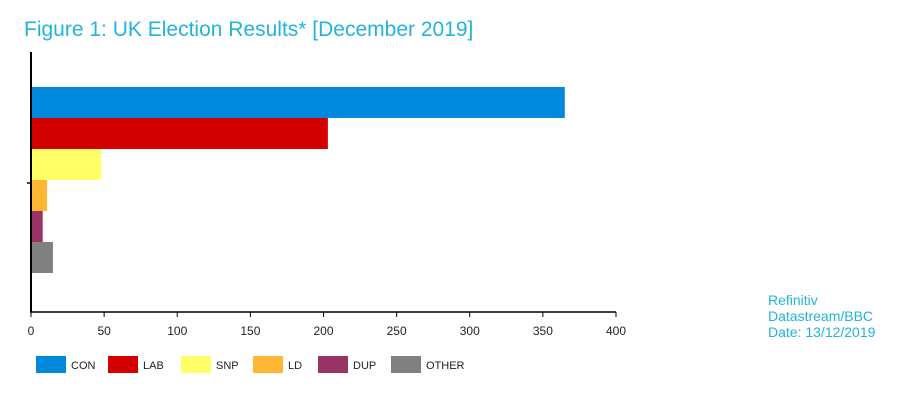 The height and width of the screenshot is (407, 900). I want to click on x-tick-label: 250, so click(397, 331).